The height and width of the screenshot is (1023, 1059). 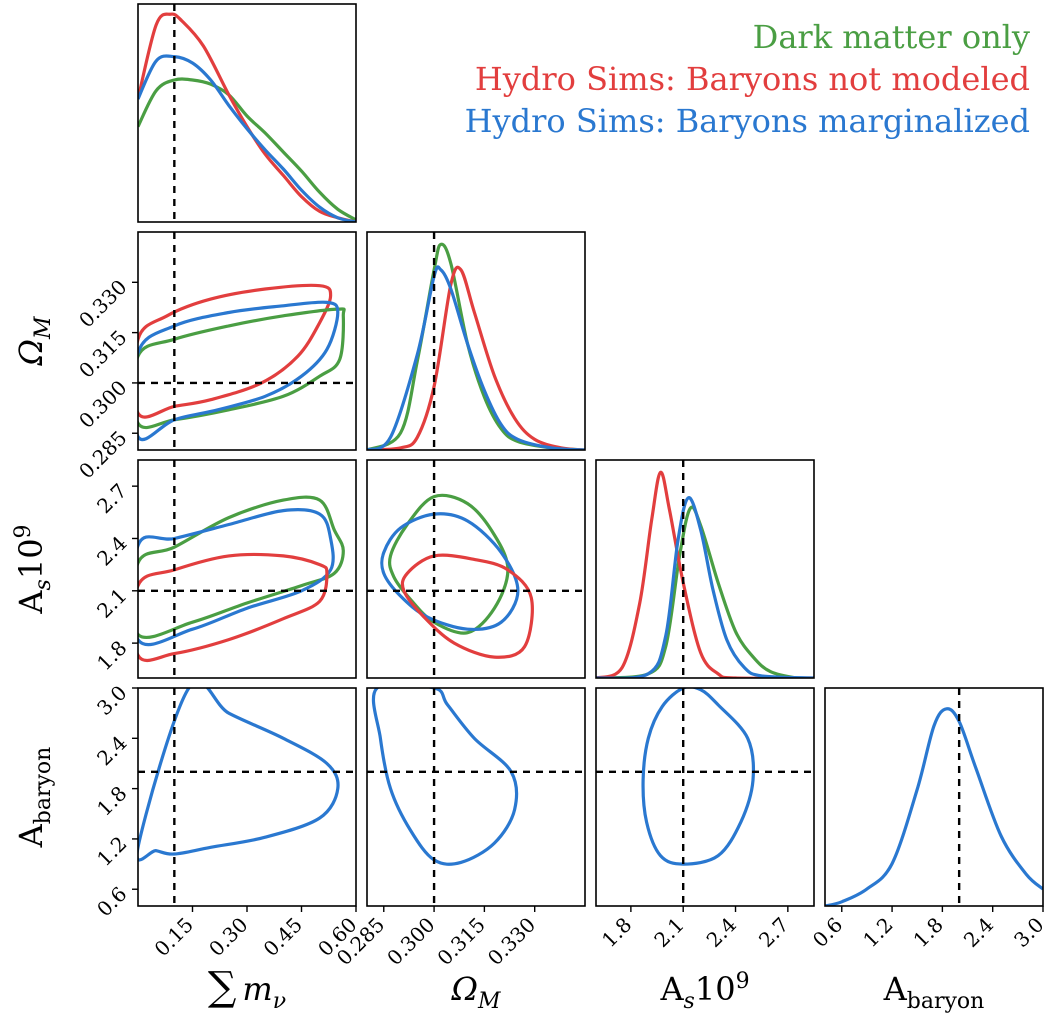 I want to click on legend-entry: Dark matter only, so click(x=891, y=37).